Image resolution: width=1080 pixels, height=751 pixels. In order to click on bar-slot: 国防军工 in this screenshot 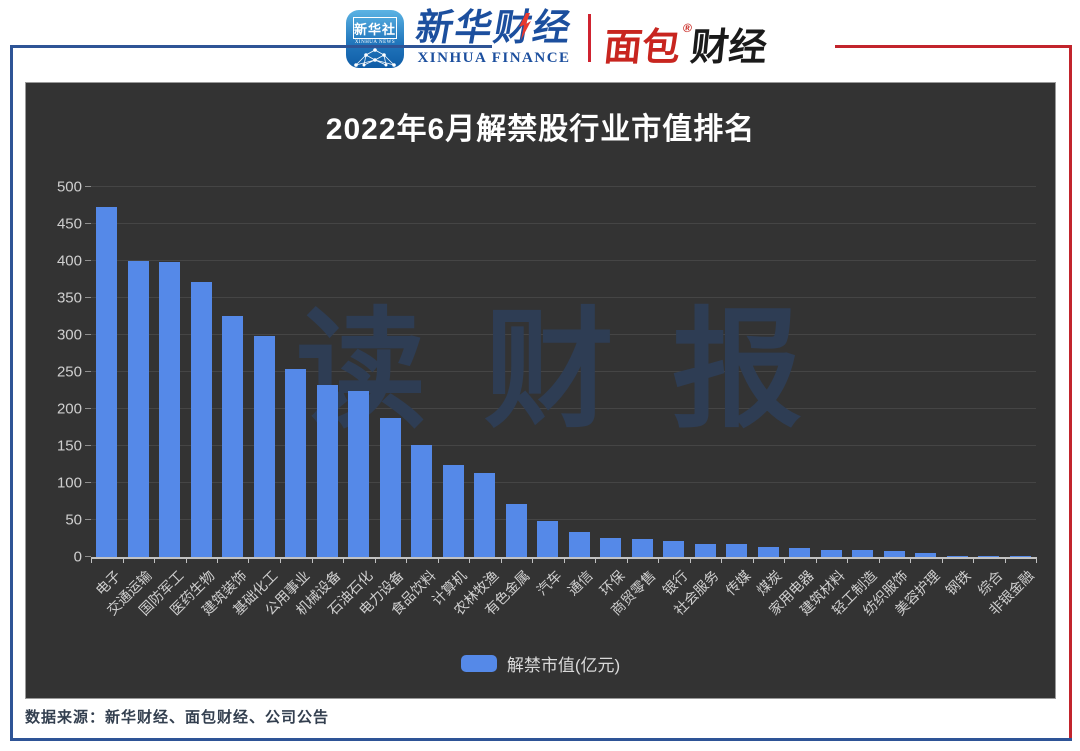, I will do `click(160, 402)`.